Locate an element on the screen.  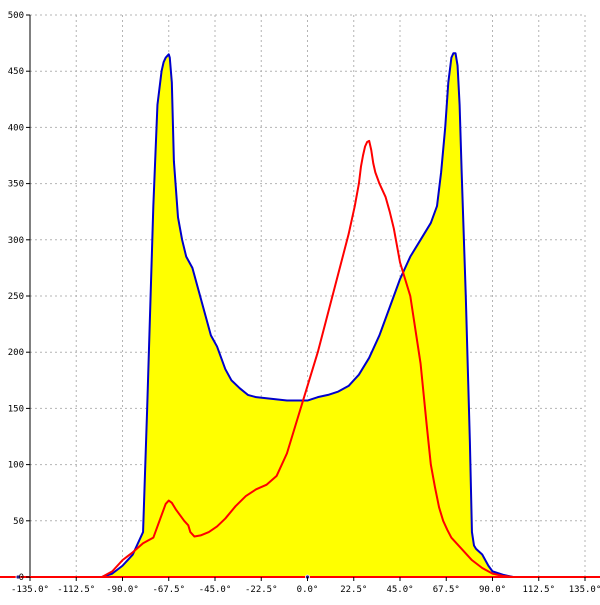
y-tick-label: 450 is located at coordinates (16, 72).